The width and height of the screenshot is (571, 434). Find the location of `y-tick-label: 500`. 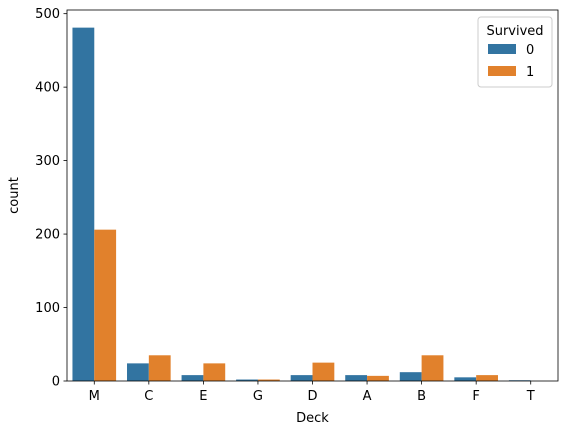

y-tick-label: 500 is located at coordinates (47, 14).